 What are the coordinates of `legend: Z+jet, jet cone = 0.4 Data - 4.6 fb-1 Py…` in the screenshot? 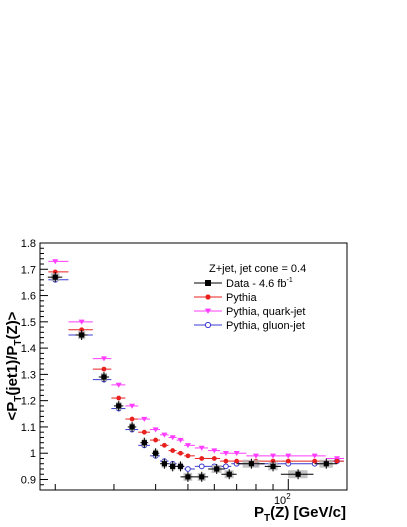 It's located at (250, 297).